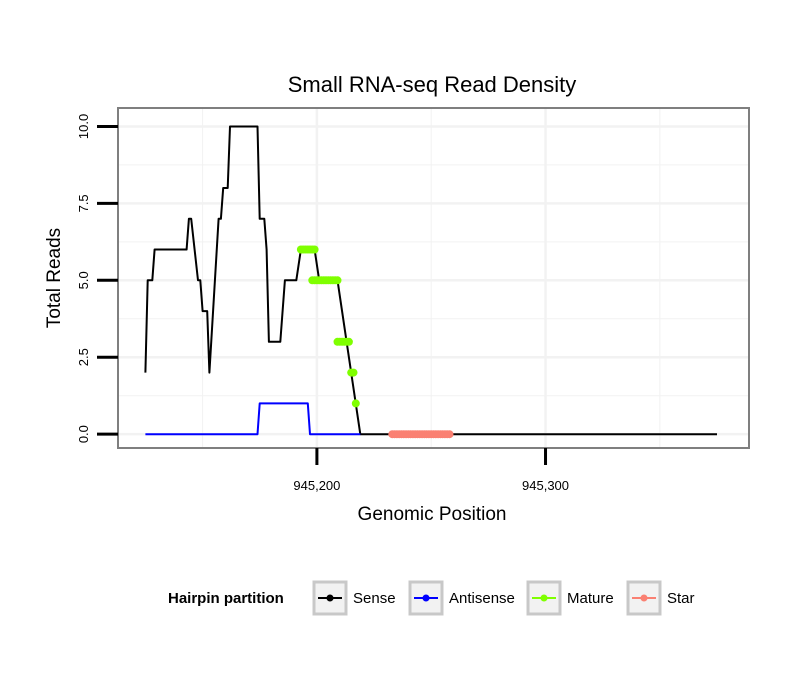 This screenshot has height=690, width=810. Describe the element at coordinates (54, 278) in the screenshot. I see `y-axis-title: Total Reads` at that location.